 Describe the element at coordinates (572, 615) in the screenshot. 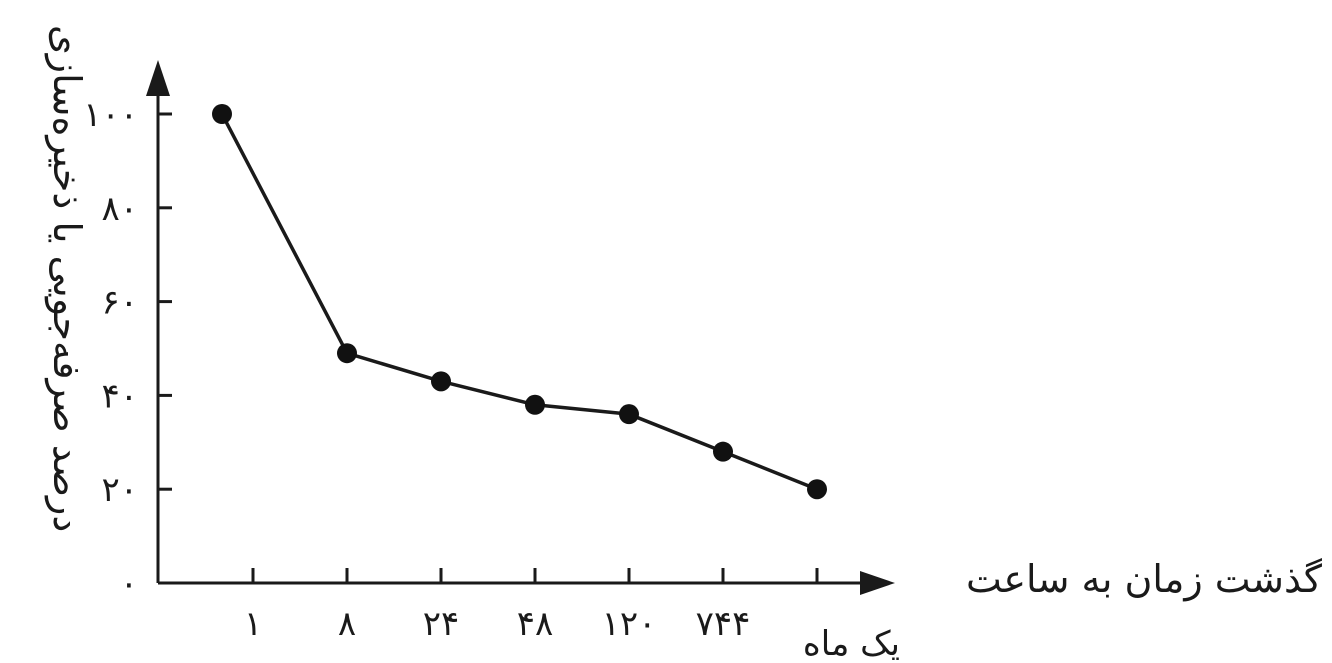

I see `x-ticks: ۱ ۸ ۲۴ ۴۸ ۱۲۰ ۷۴۴ یک ماه` at that location.